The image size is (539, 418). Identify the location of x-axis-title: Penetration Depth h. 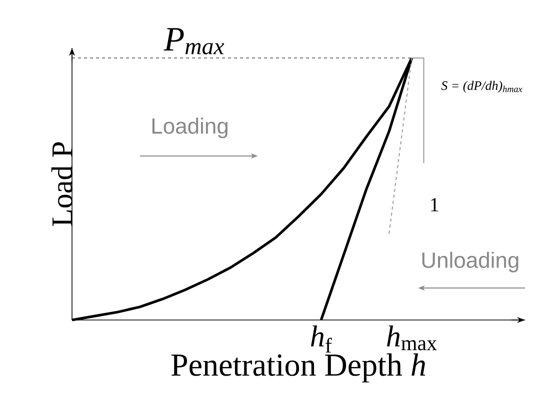
(298, 367).